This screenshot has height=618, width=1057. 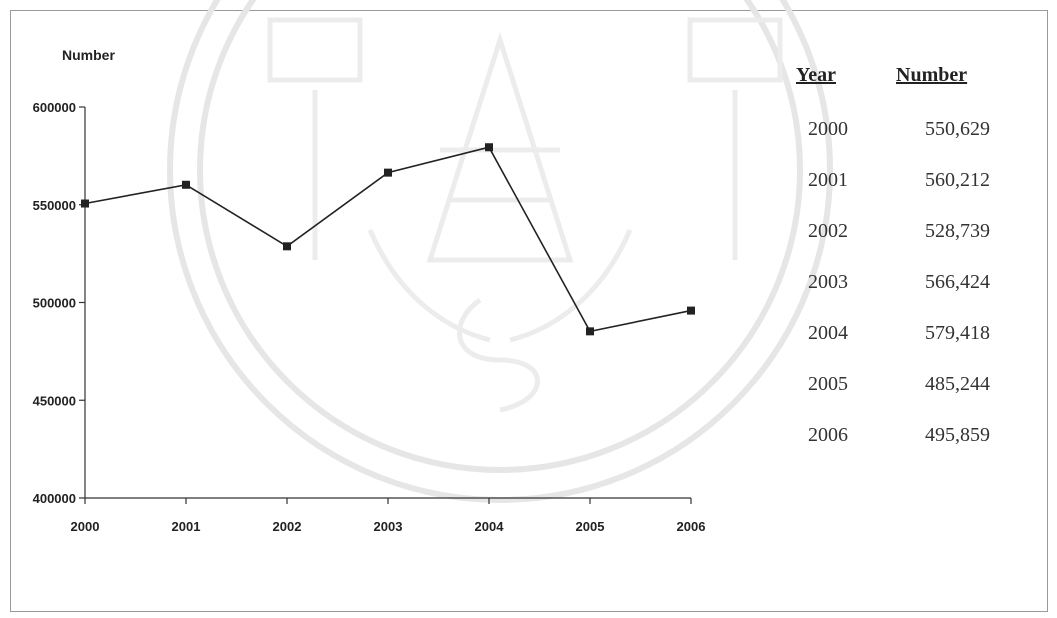 What do you see at coordinates (828, 129) in the screenshot?
I see `table-cell-year: 2000` at bounding box center [828, 129].